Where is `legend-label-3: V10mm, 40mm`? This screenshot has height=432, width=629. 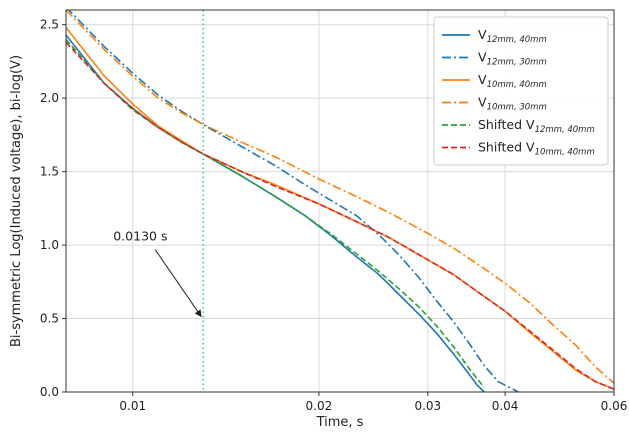
legend-label-3: V10mm, 40mm is located at coordinates (512, 81).